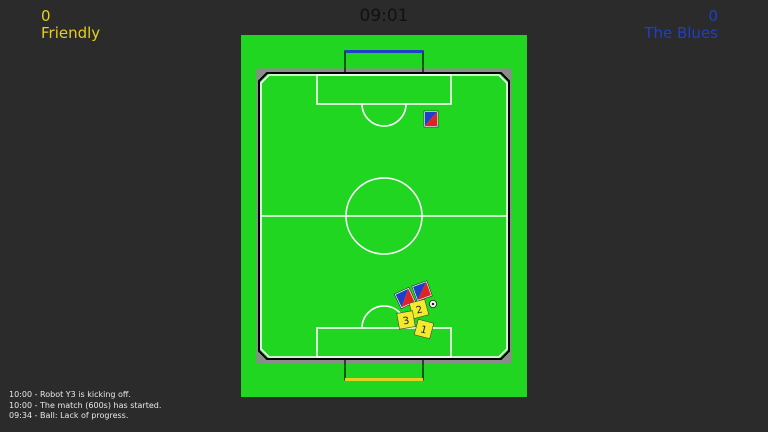  What do you see at coordinates (69, 415) in the screenshot?
I see `log-entry: 09:34 - Ball: Lack of progress.` at bounding box center [69, 415].